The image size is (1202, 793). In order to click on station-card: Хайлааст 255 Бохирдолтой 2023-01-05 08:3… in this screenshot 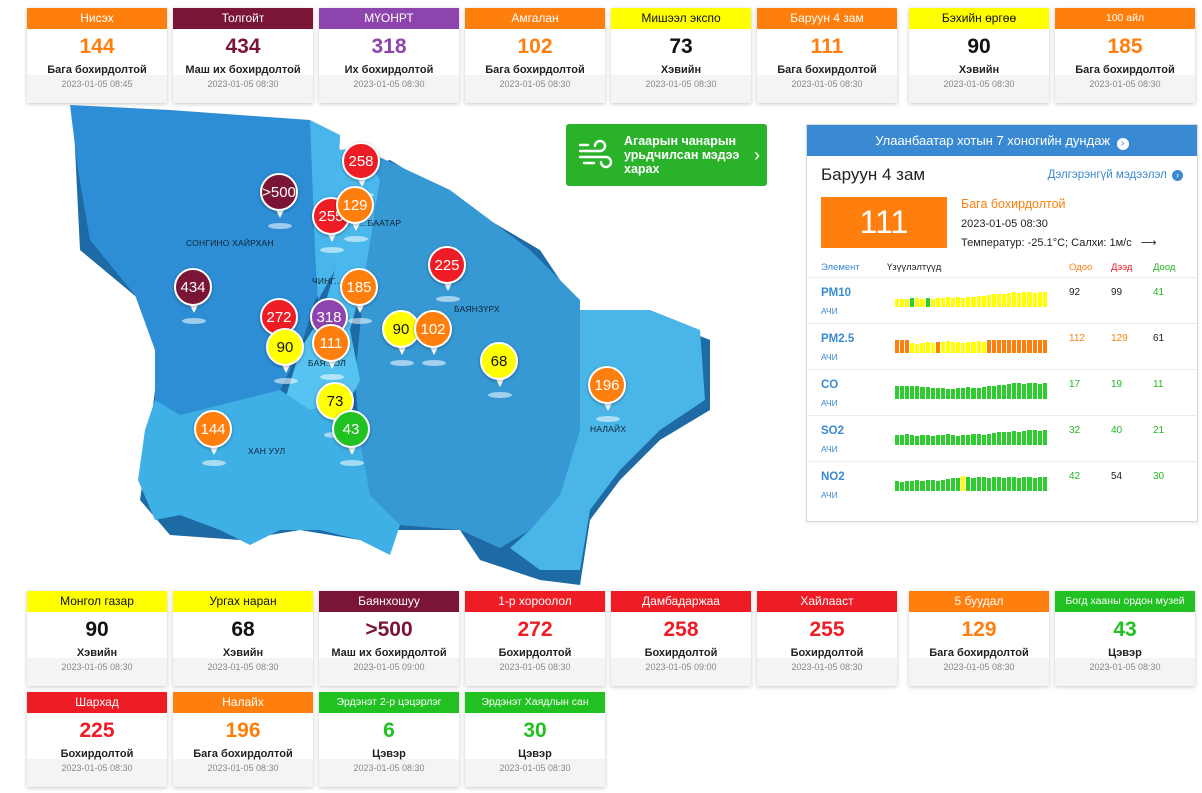, I will do `click(827, 638)`.